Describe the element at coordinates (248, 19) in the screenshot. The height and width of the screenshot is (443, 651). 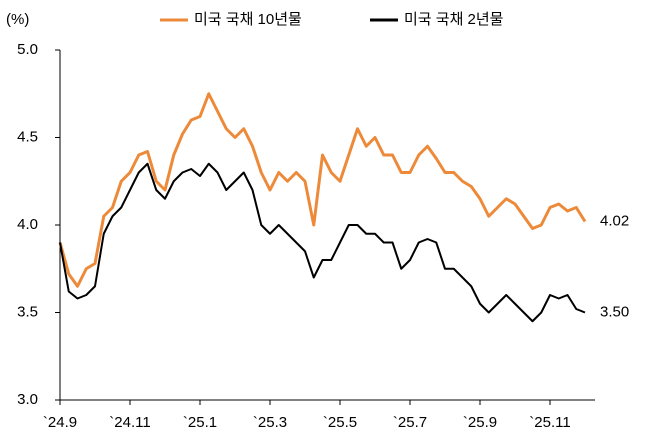
I see `legend-label: 미국 국채 10년물` at that location.